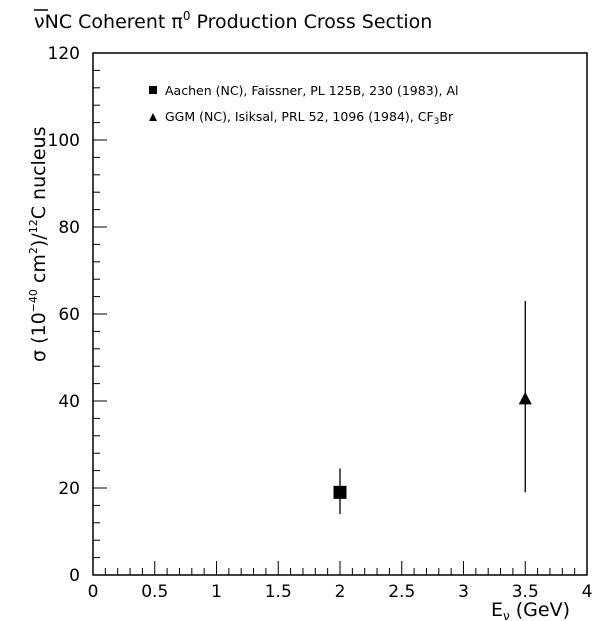 Image resolution: width=594 pixels, height=621 pixels. Describe the element at coordinates (64, 141) in the screenshot. I see `y-tick-label: 100` at that location.